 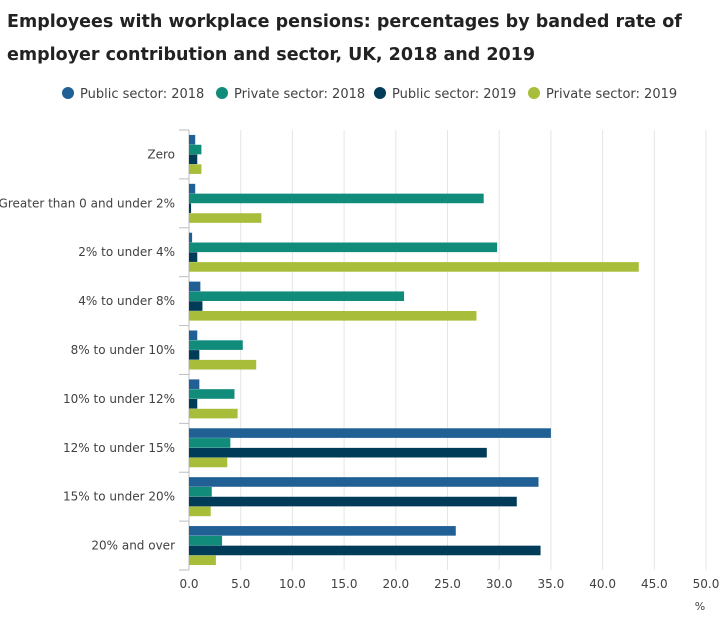 What do you see at coordinates (126, 252) in the screenshot?
I see `category-label-2-to-under-4: 2% to under 4%` at bounding box center [126, 252].